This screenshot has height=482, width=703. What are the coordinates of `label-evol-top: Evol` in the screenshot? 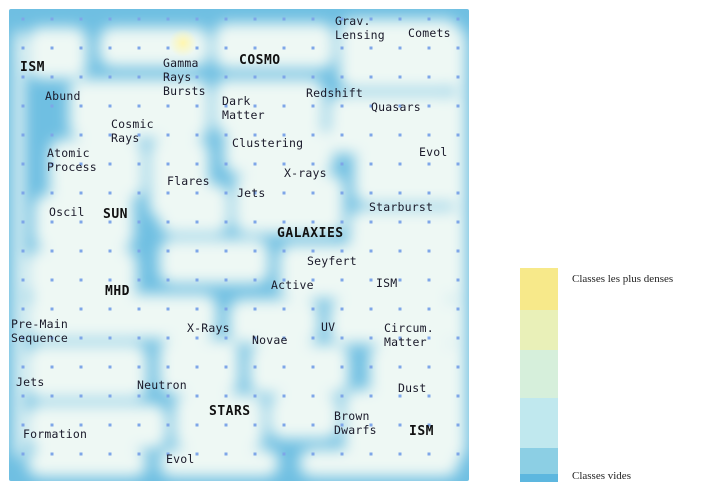 It's located at (433, 152).